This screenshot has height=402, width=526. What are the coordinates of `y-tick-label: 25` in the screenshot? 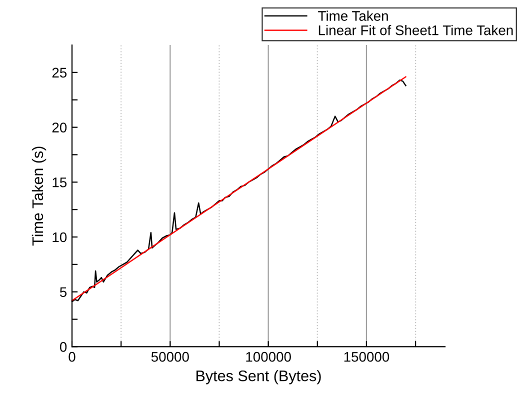 It's located at (59, 73).